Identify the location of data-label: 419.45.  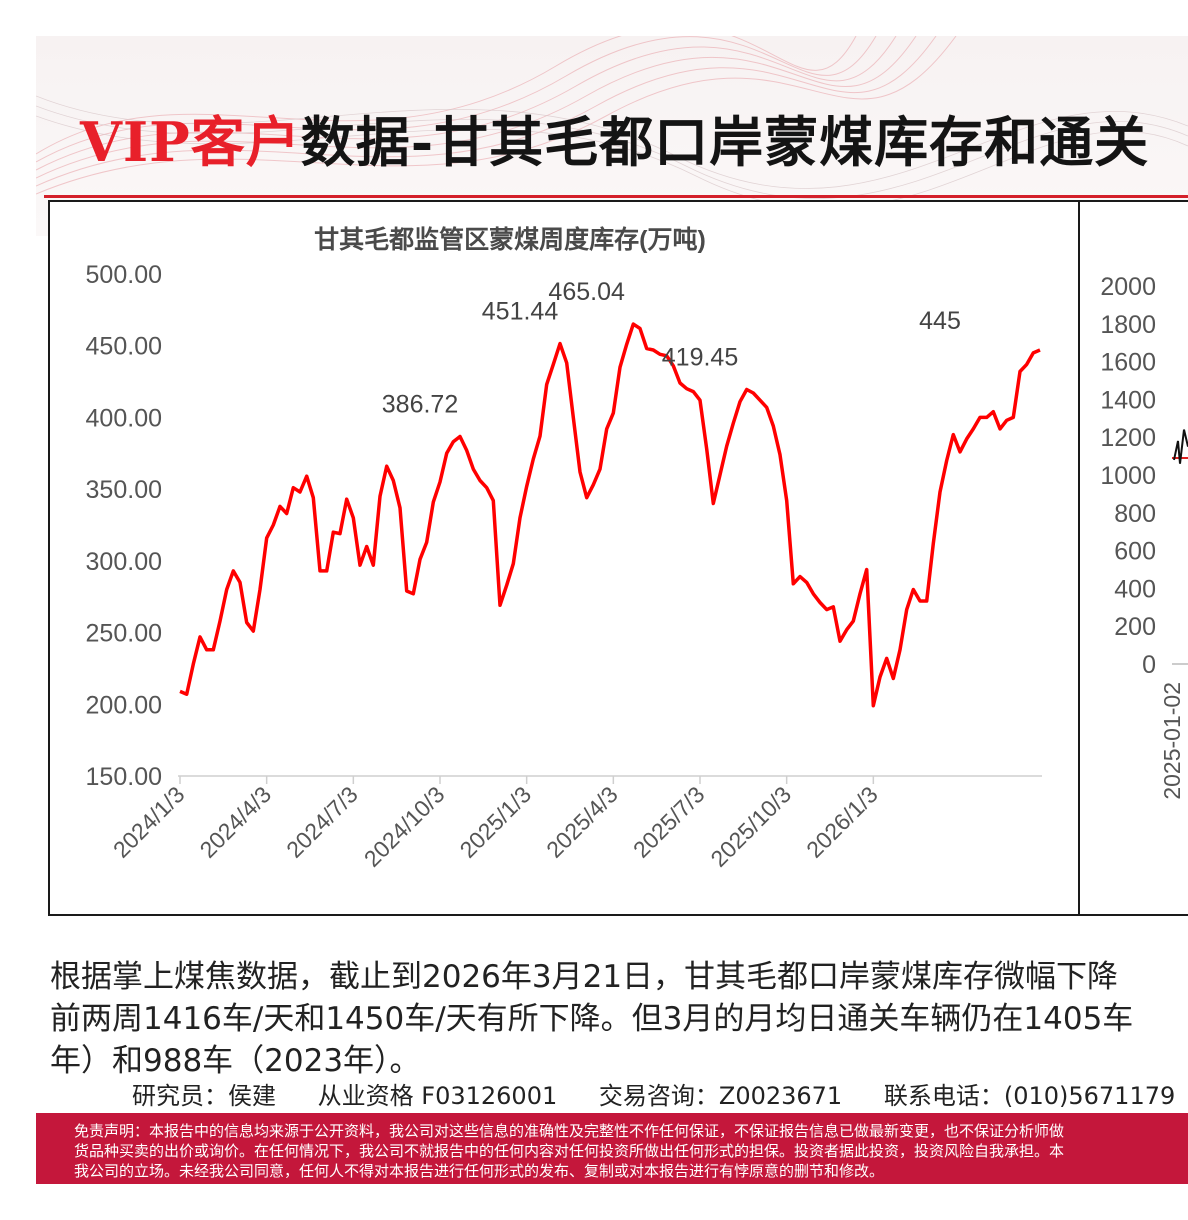
(700, 358).